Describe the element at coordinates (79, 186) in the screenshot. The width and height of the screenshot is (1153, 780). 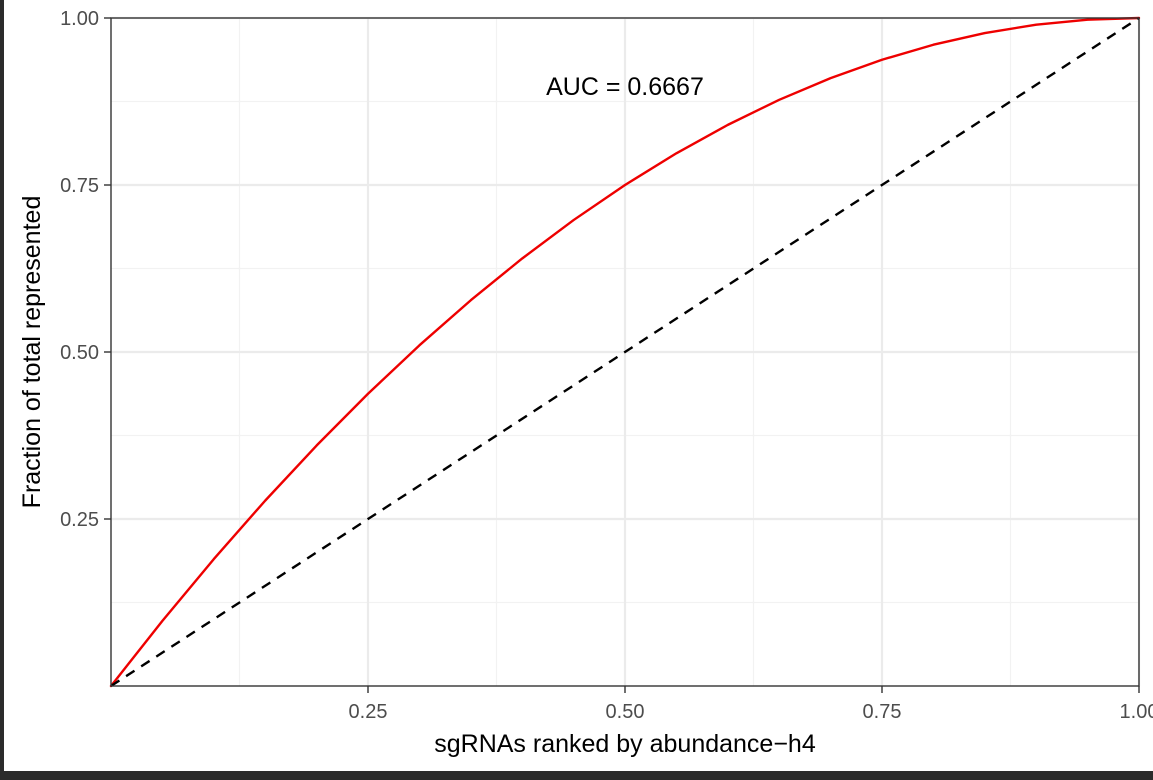
I see `y-tick-label: 0.75` at that location.